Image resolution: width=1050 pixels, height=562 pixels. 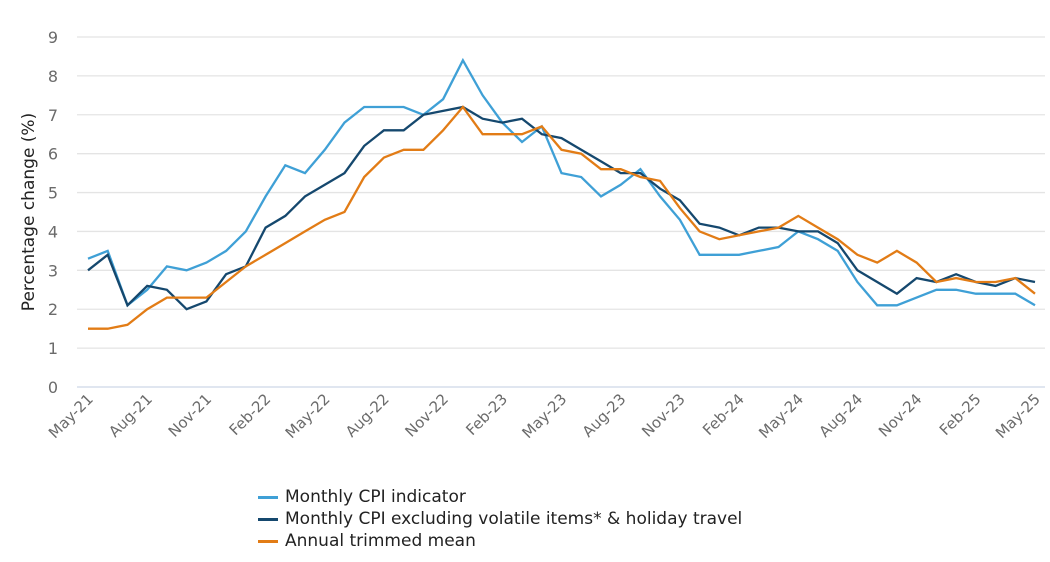 What do you see at coordinates (53, 193) in the screenshot?
I see `y-tick-label: 5` at bounding box center [53, 193].